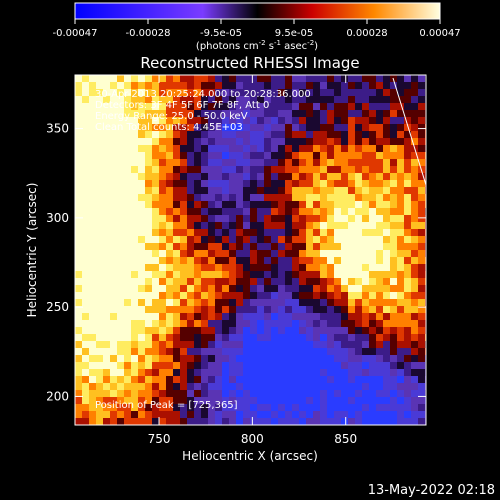  What do you see at coordinates (250, 456) in the screenshot?
I see `x-axis-label: Heliocentric X (arcsec)` at bounding box center [250, 456].